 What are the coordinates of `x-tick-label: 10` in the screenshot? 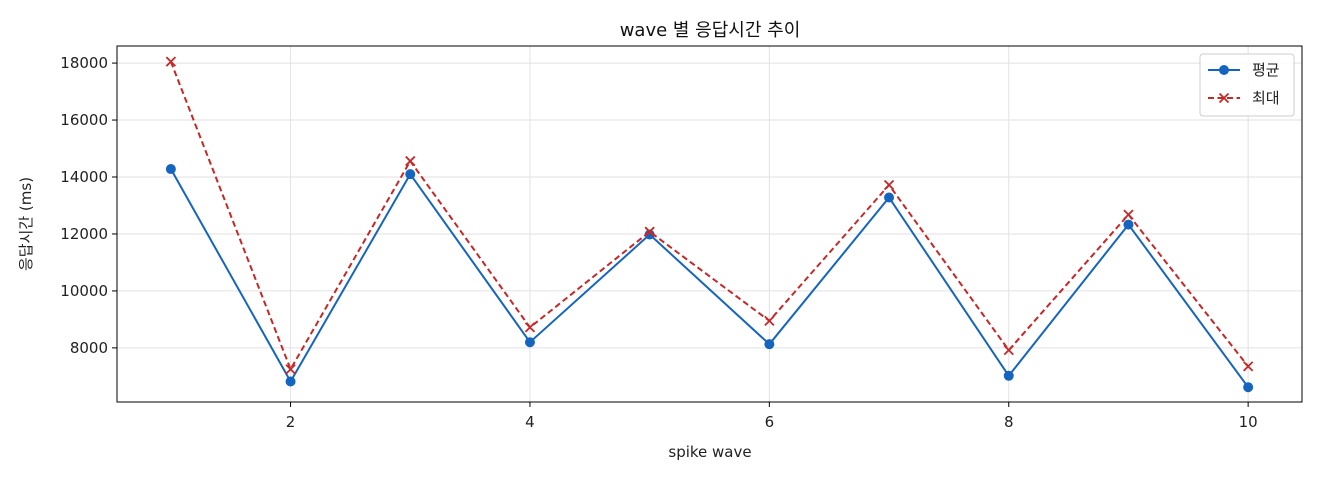 It's located at (1248, 422).